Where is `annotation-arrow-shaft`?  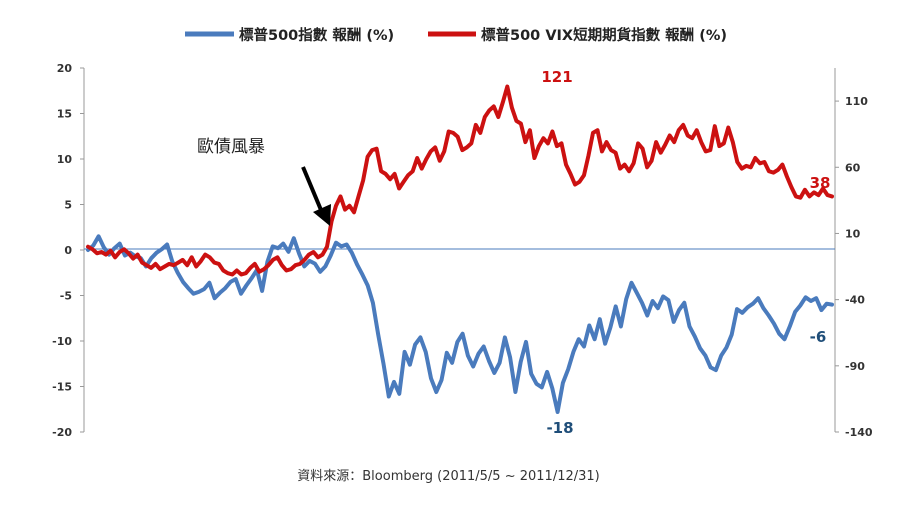
annotation-arrow-shaft is located at coordinates (312, 188).